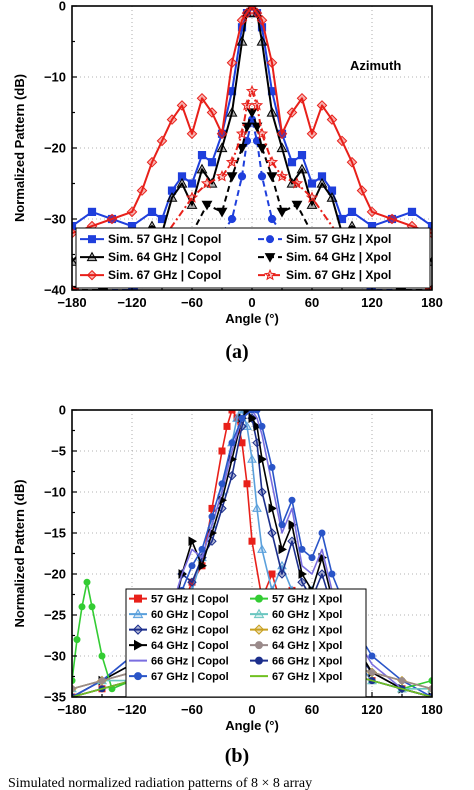  What do you see at coordinates (190, 631) in the screenshot?
I see `legend-label: 62 GHz | Copol` at bounding box center [190, 631].